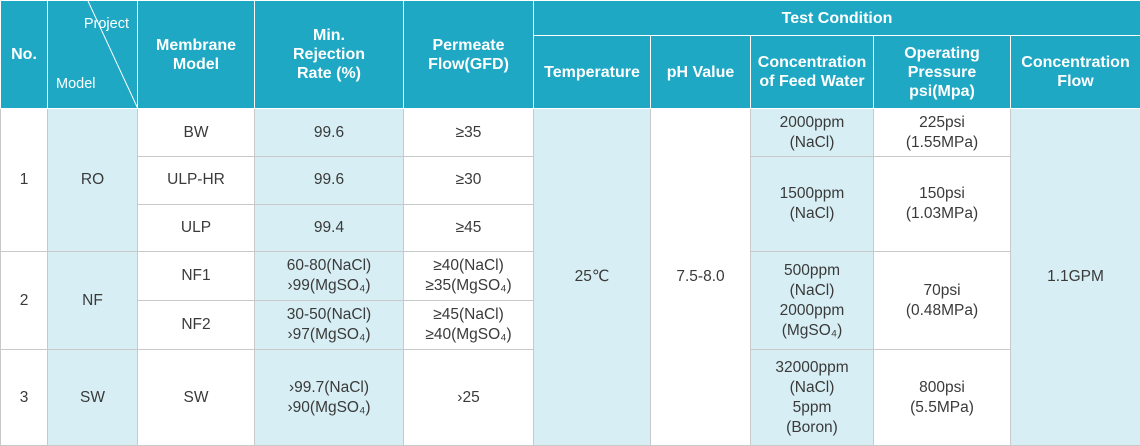 The width and height of the screenshot is (1140, 446). Describe the element at coordinates (468, 397) in the screenshot. I see `flow-cell: ›25` at that location.